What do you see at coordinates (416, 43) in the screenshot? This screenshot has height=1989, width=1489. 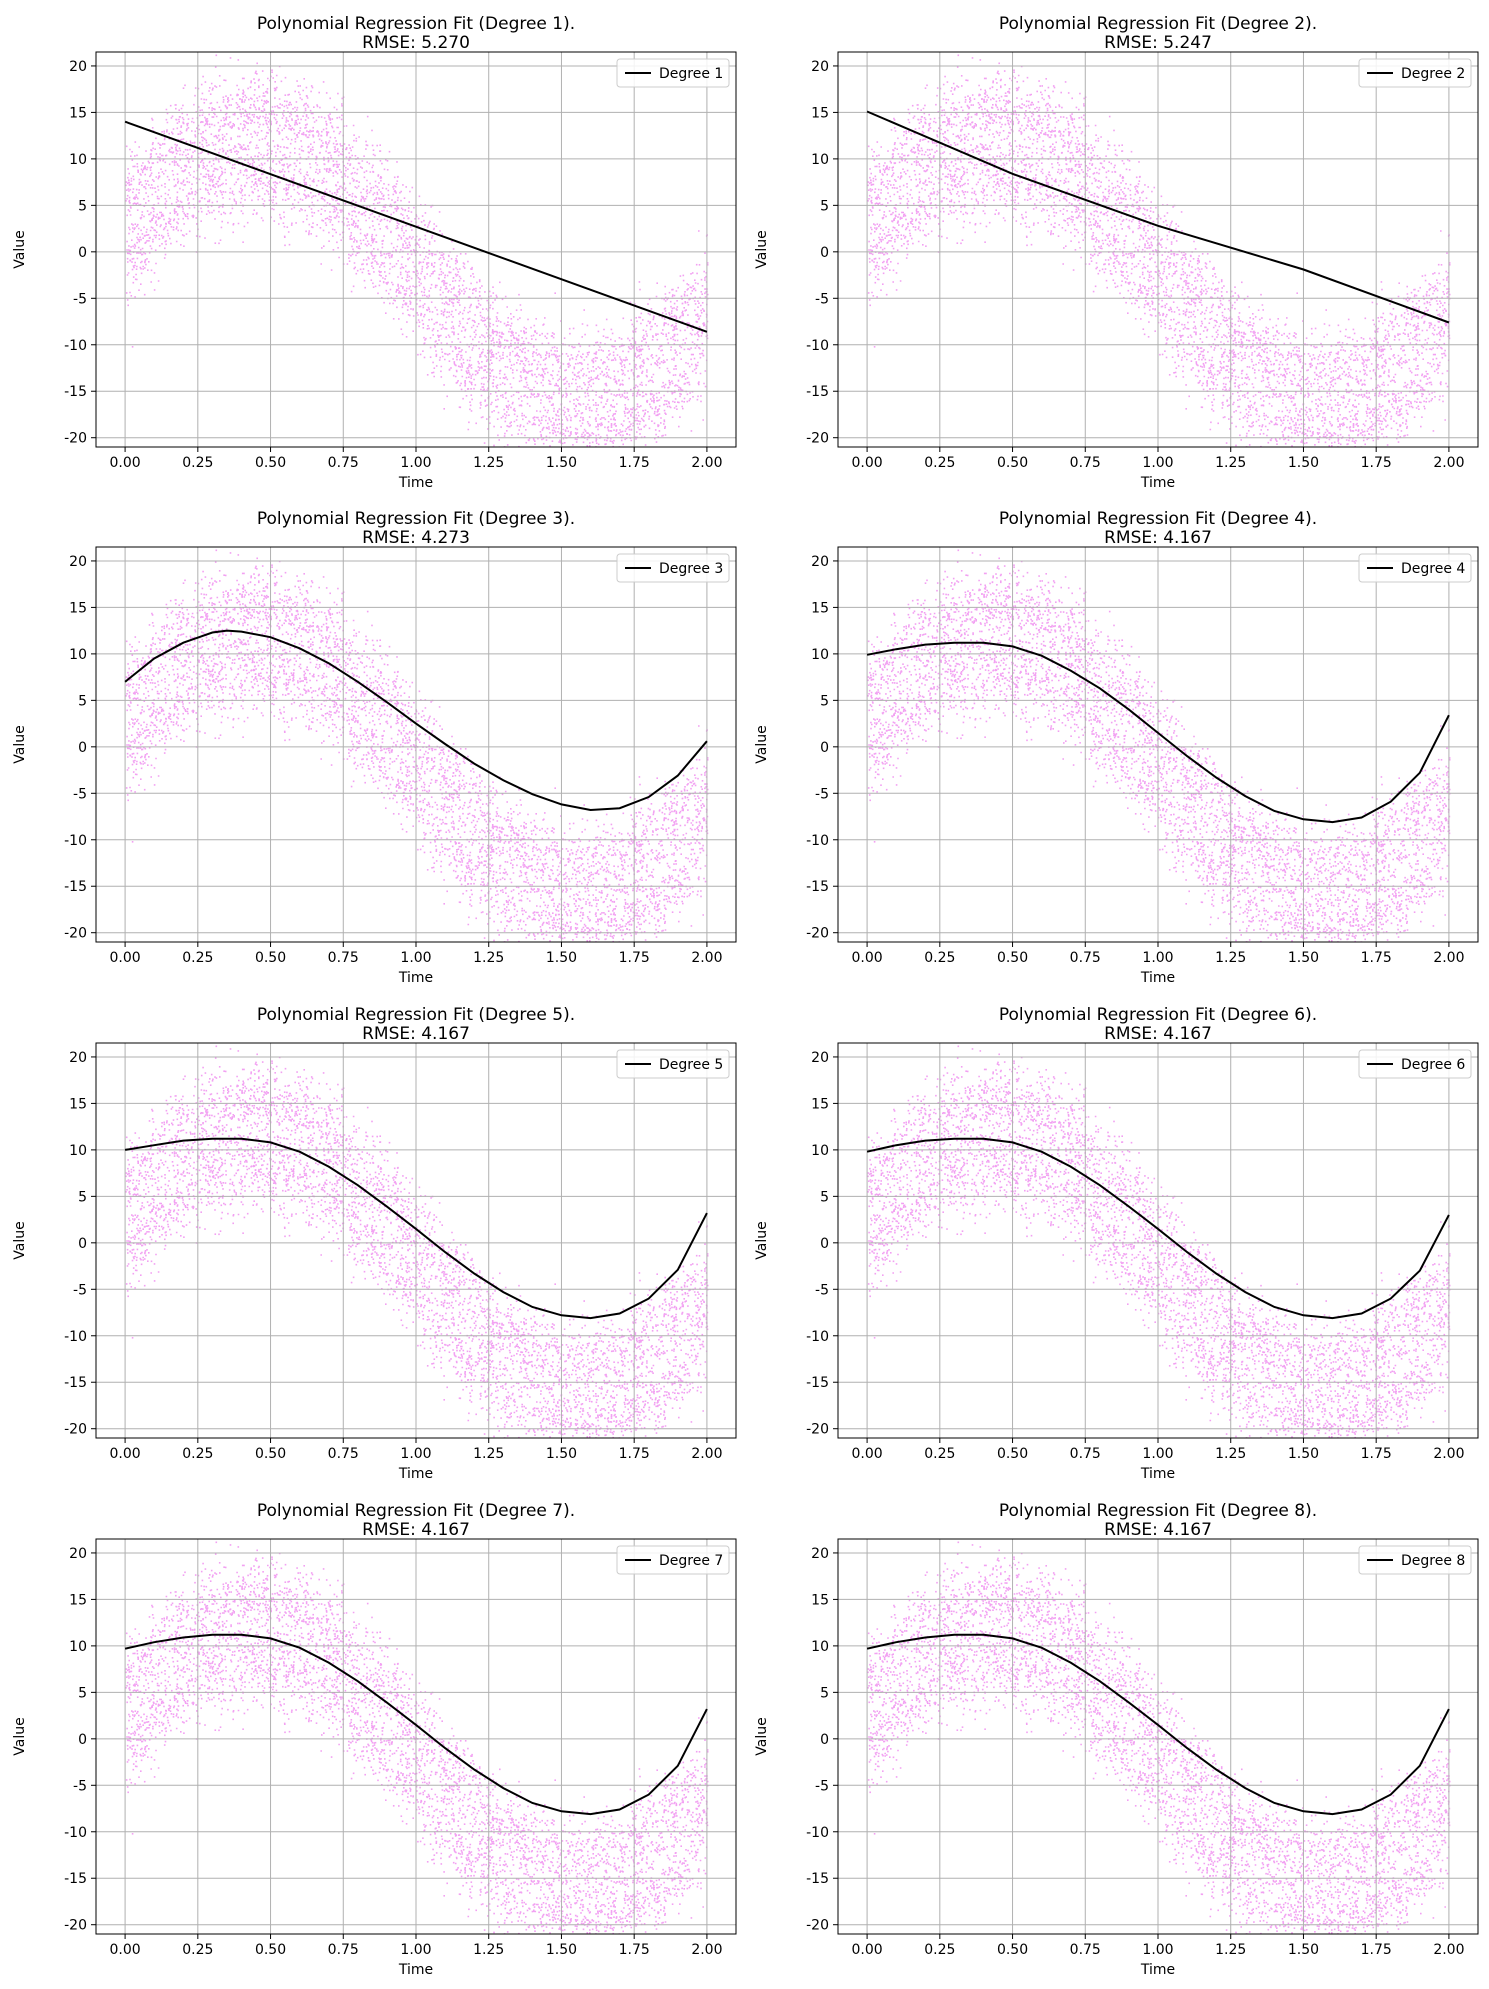 I see `subplot-rmse: RMSE: 5.270` at bounding box center [416, 43].